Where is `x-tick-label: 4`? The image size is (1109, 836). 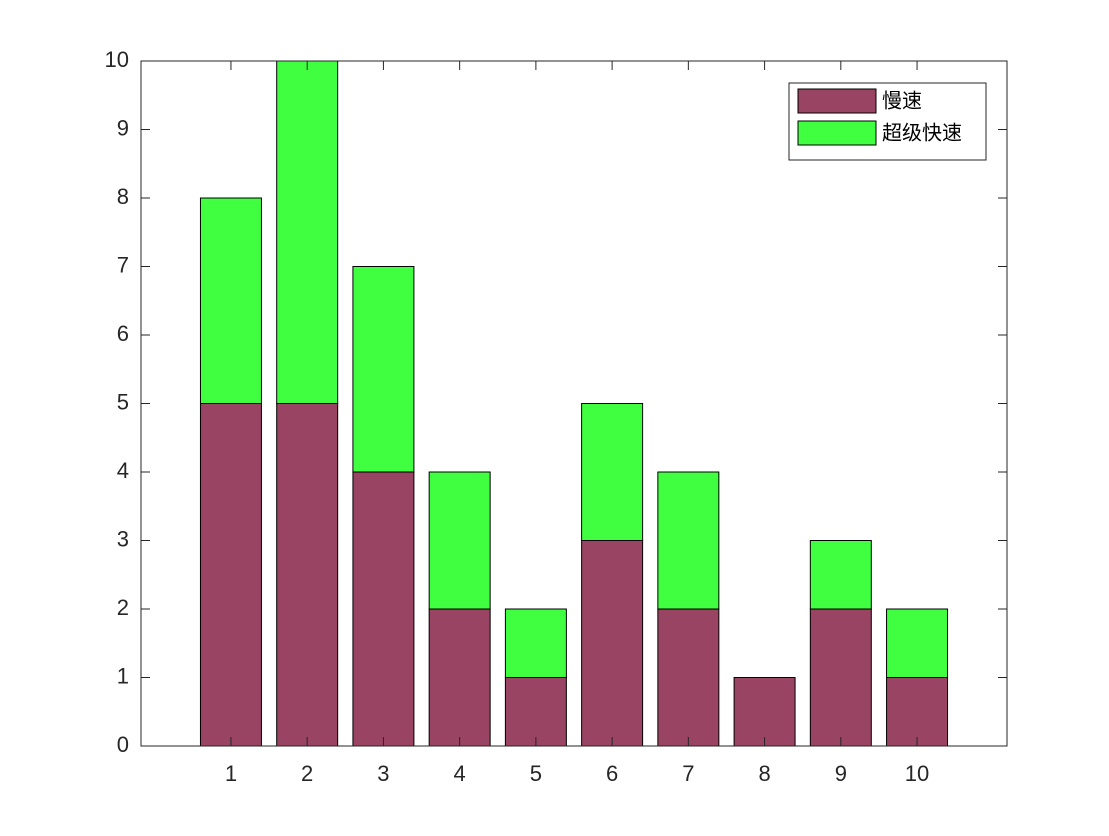
x-tick-label: 4 is located at coordinates (460, 773).